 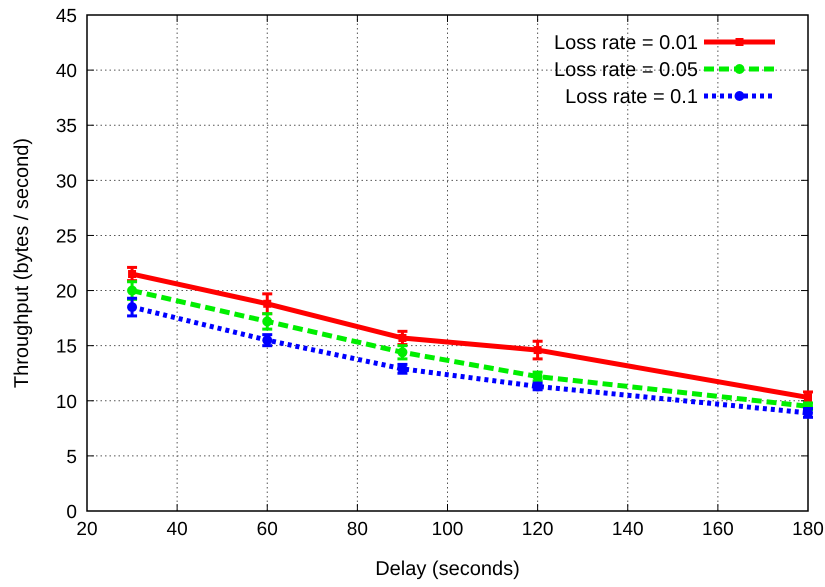 What do you see at coordinates (66, 127) in the screenshot?
I see `y-tick-label: 35` at bounding box center [66, 127].